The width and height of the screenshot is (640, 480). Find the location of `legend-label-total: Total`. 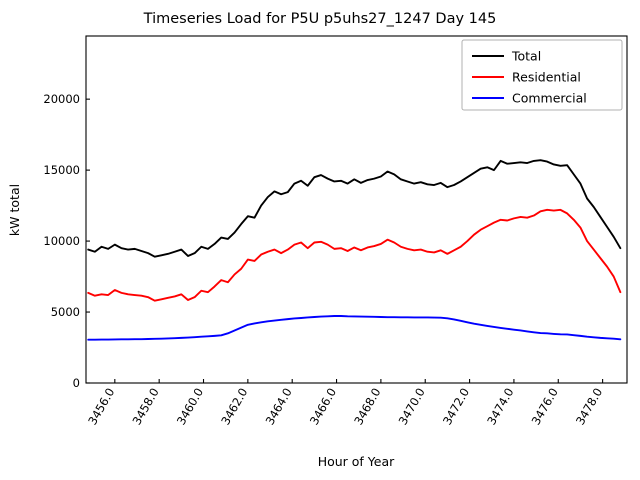

legend-label-total: Total is located at coordinates (526, 56).